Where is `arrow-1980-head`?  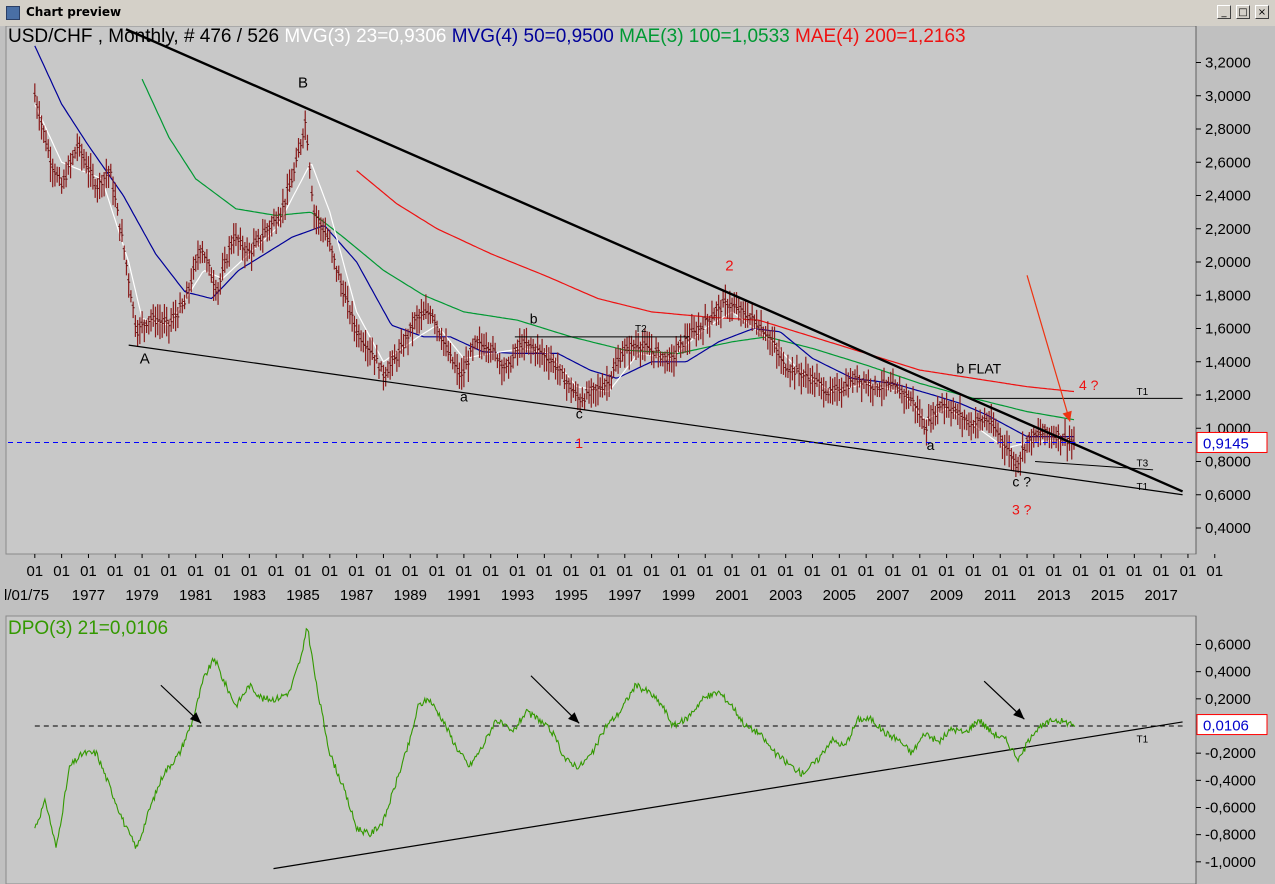
arrow-1980-head is located at coordinates (195, 718).